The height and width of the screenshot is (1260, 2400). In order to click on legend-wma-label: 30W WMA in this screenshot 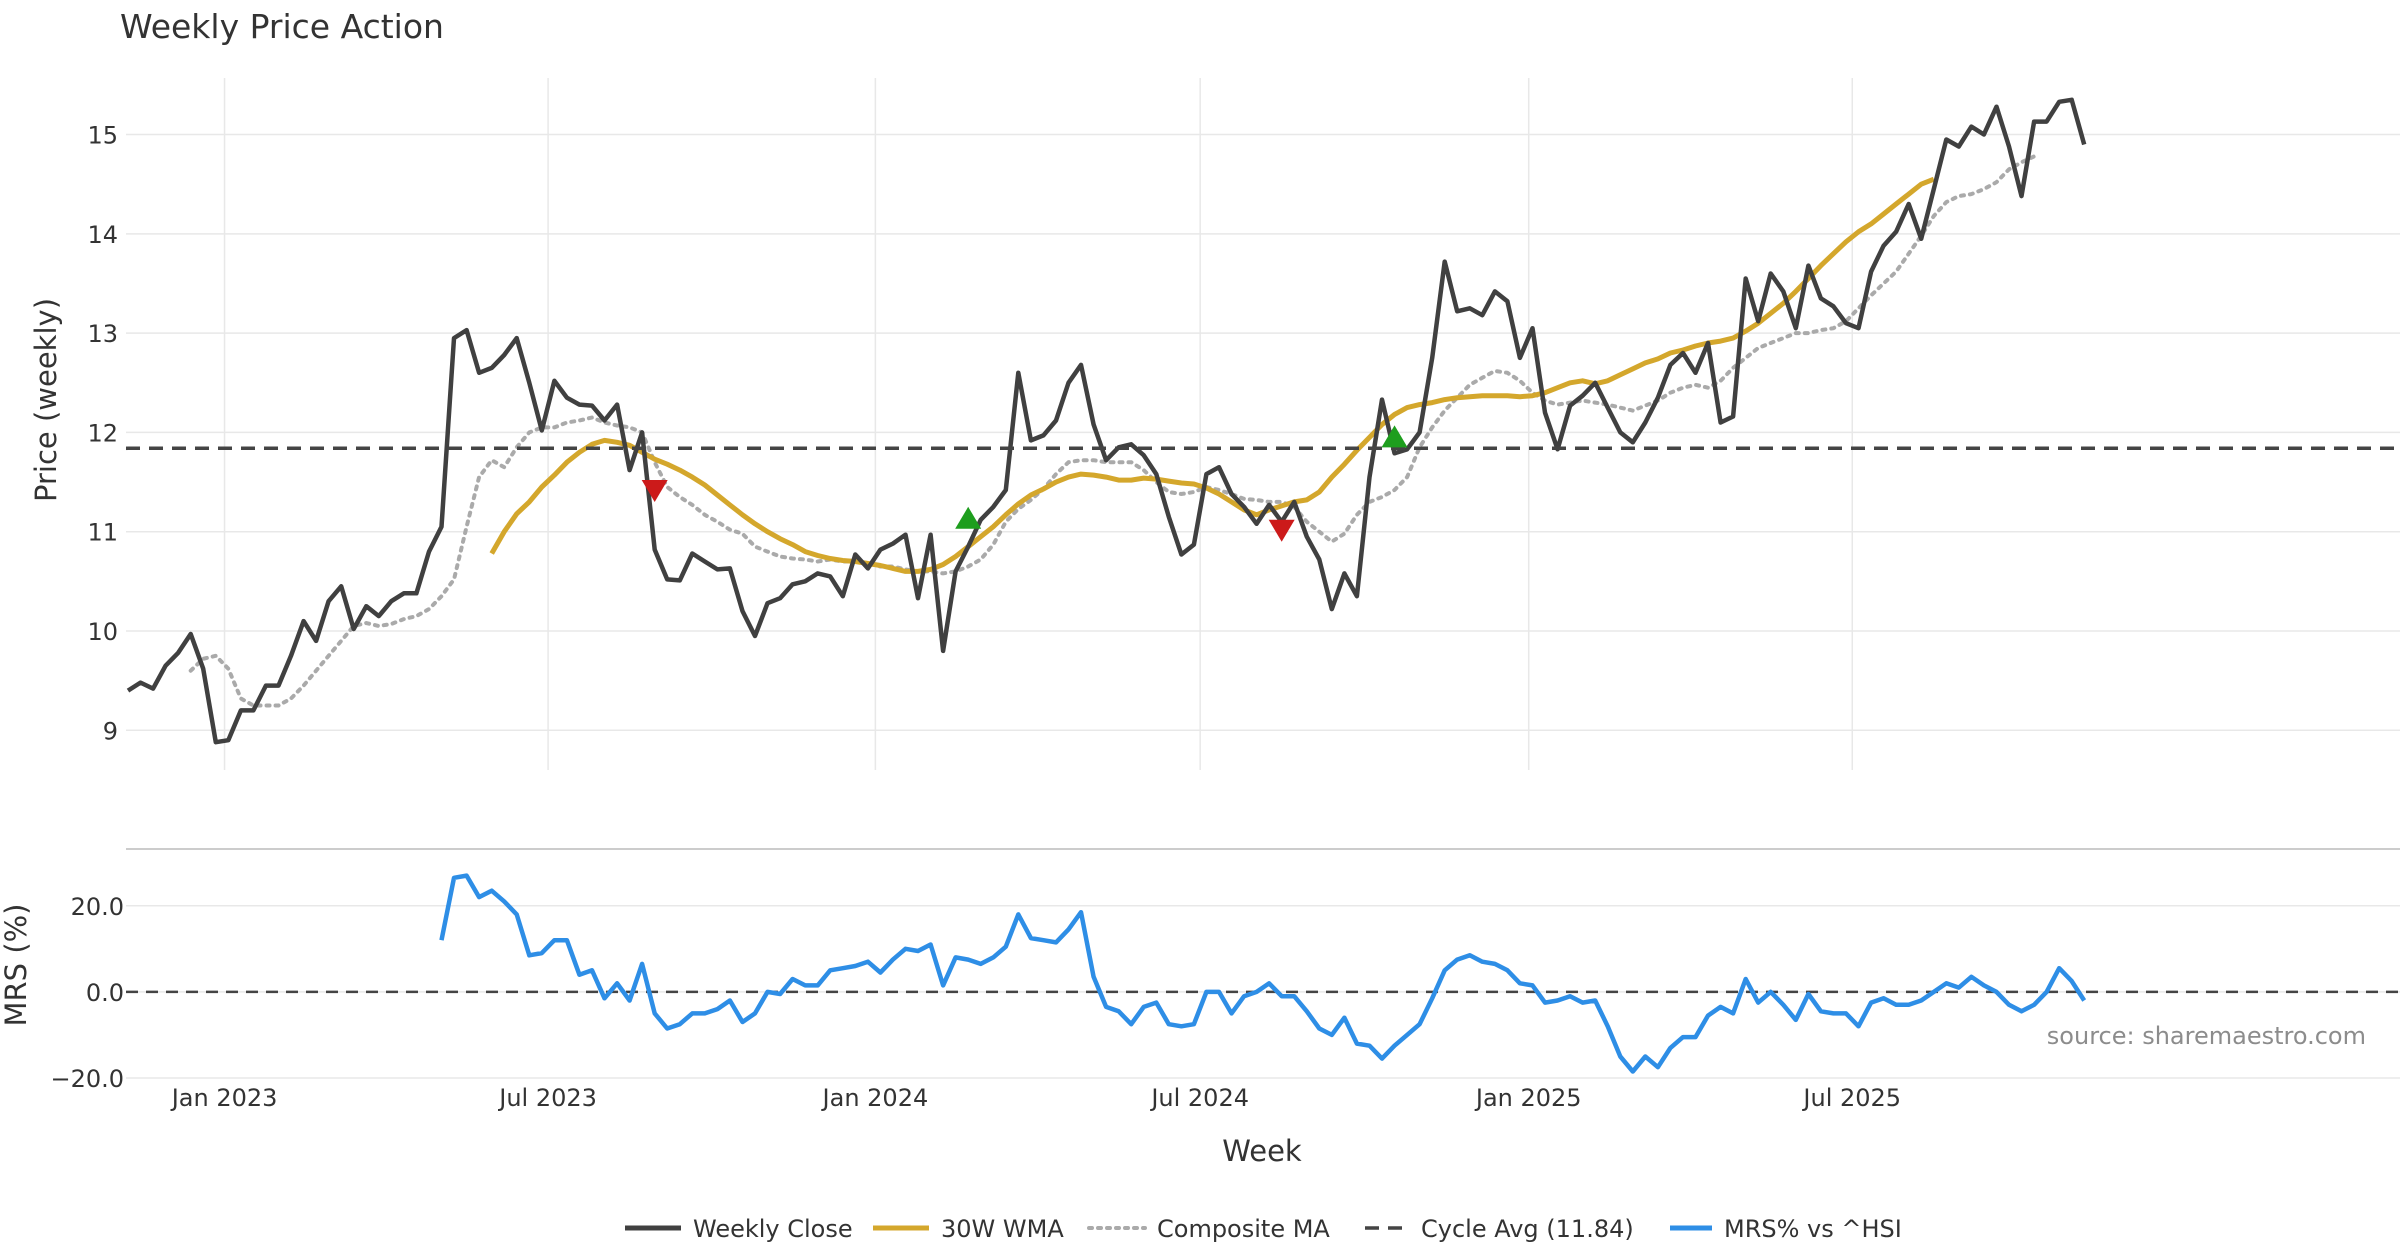, I will do `click(1002, 1229)`.